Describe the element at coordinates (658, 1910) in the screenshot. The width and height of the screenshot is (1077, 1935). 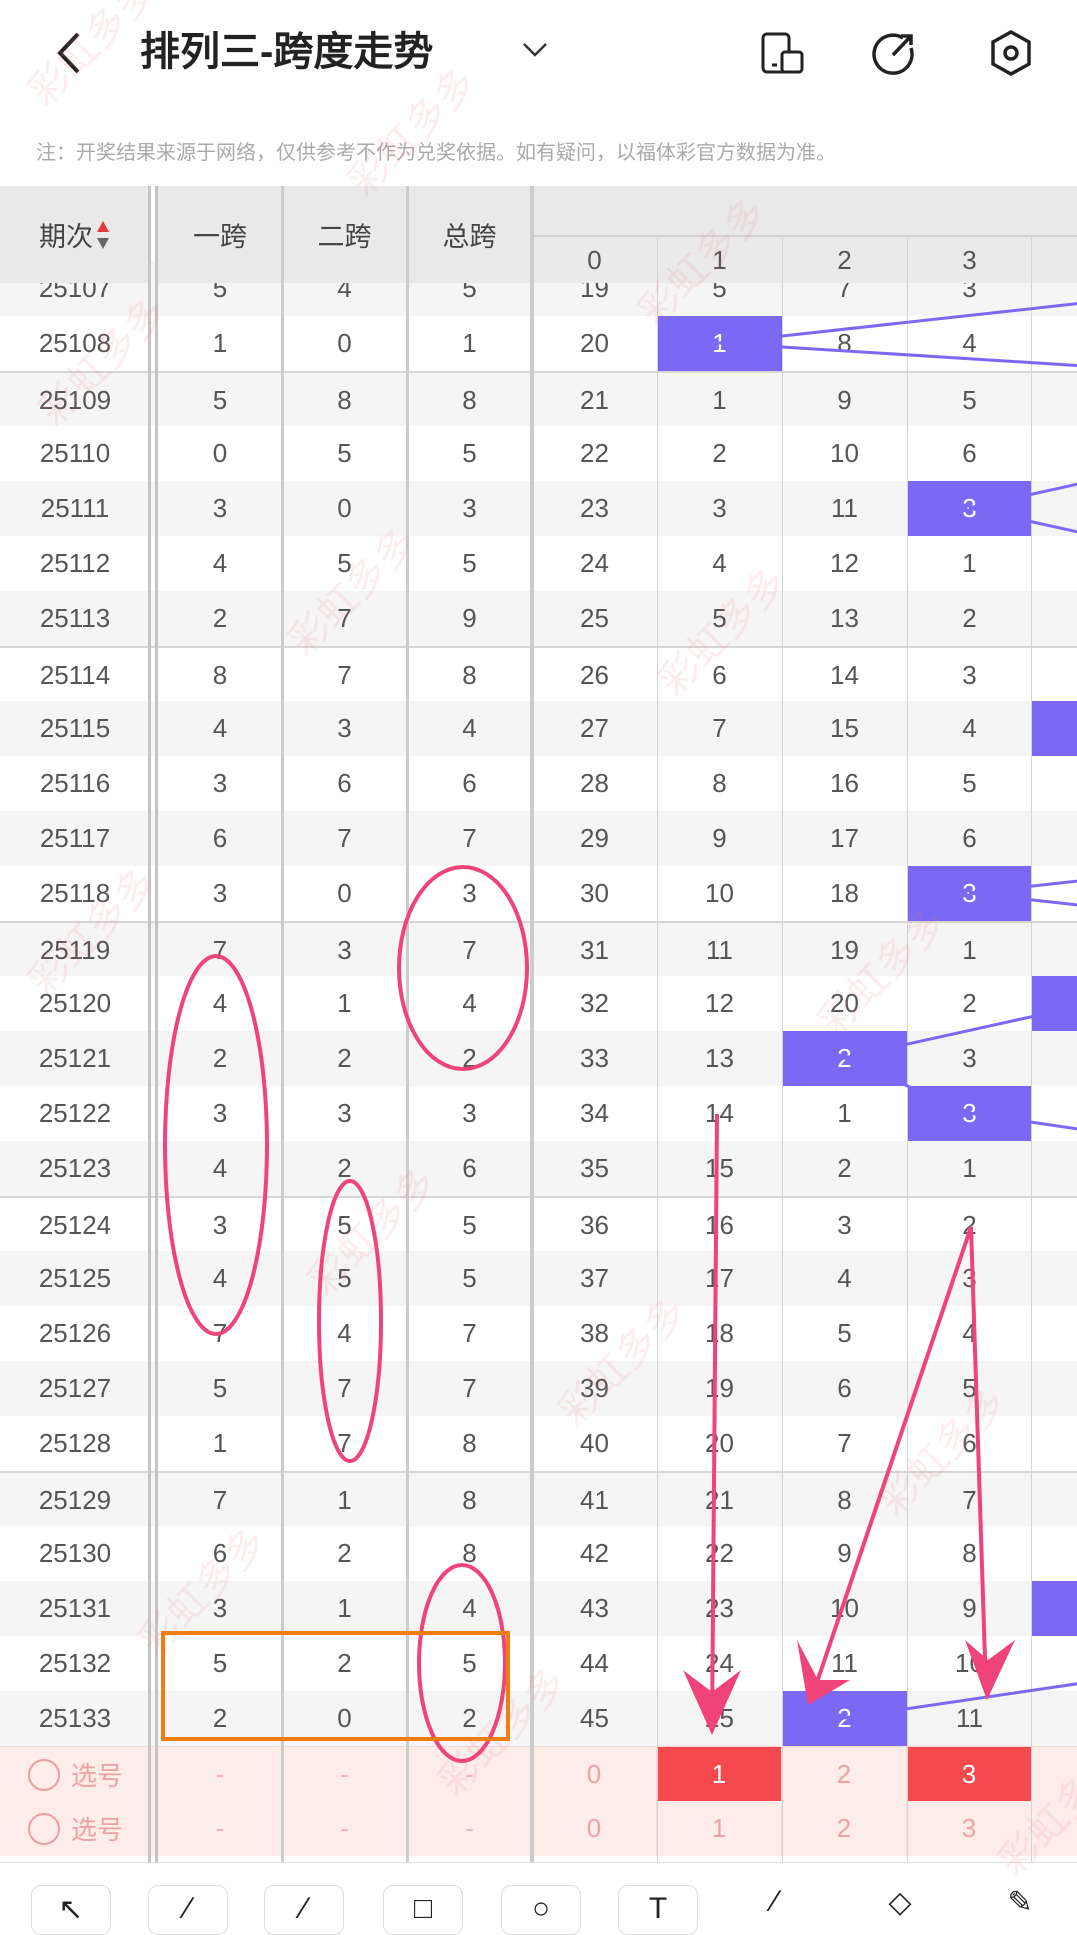
I see `text-tool-button: T` at that location.